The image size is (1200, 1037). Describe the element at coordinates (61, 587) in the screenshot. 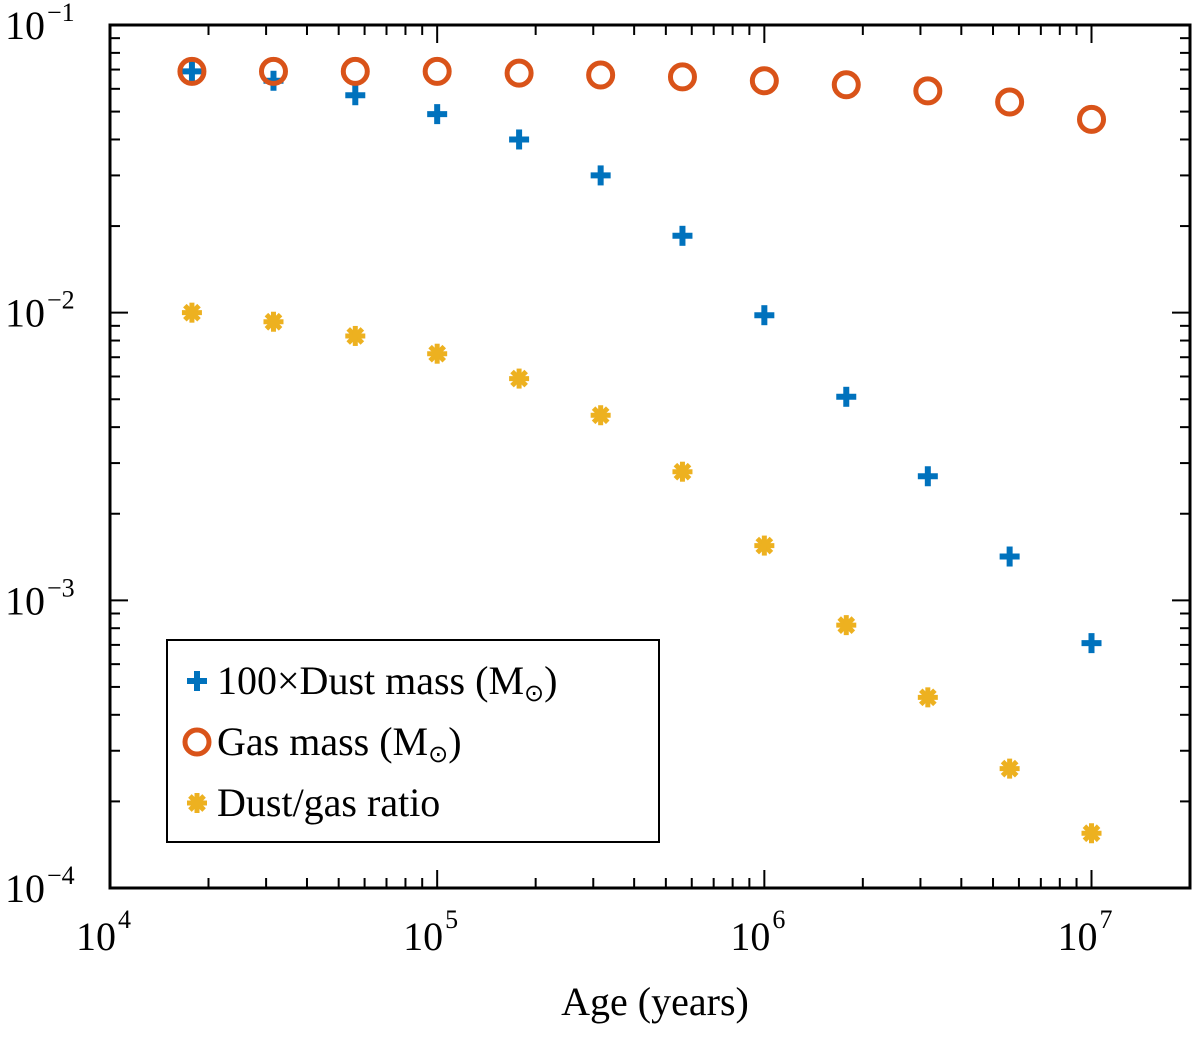

I see `y-tick-exponent: −3` at that location.